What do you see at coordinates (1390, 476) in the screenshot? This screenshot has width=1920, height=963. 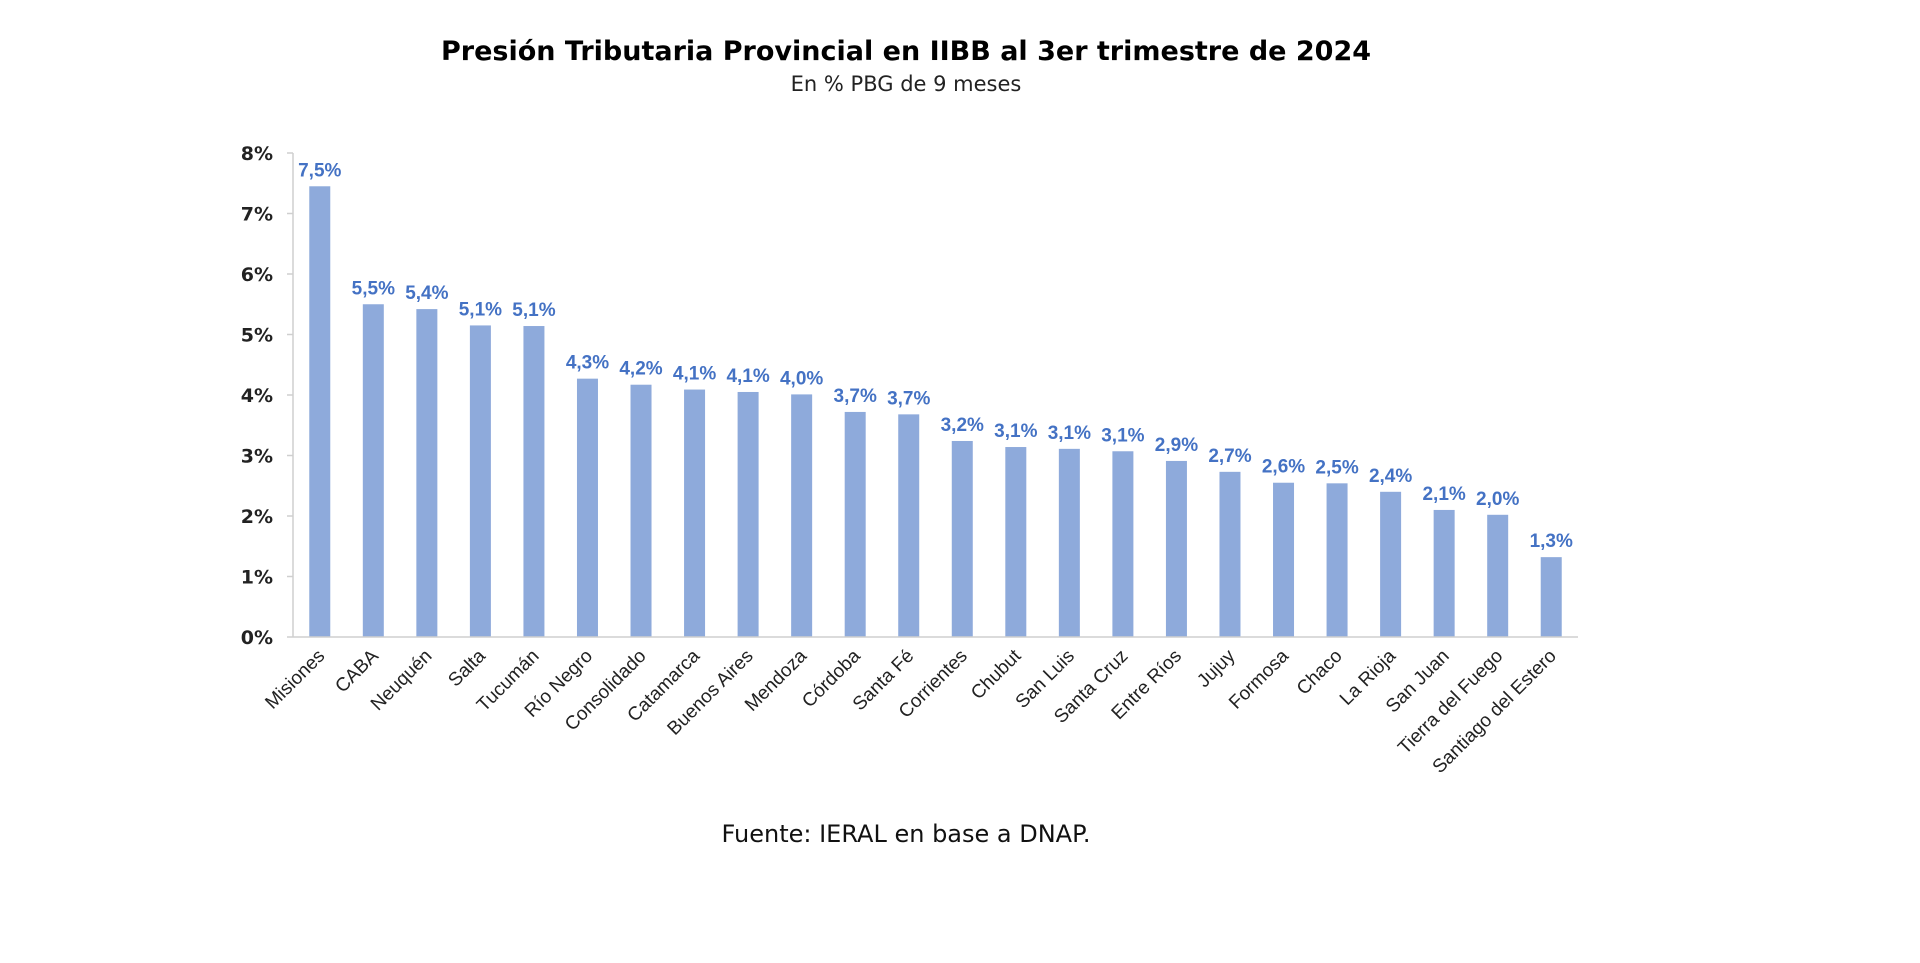 I see `data-label: 2,4%` at bounding box center [1390, 476].